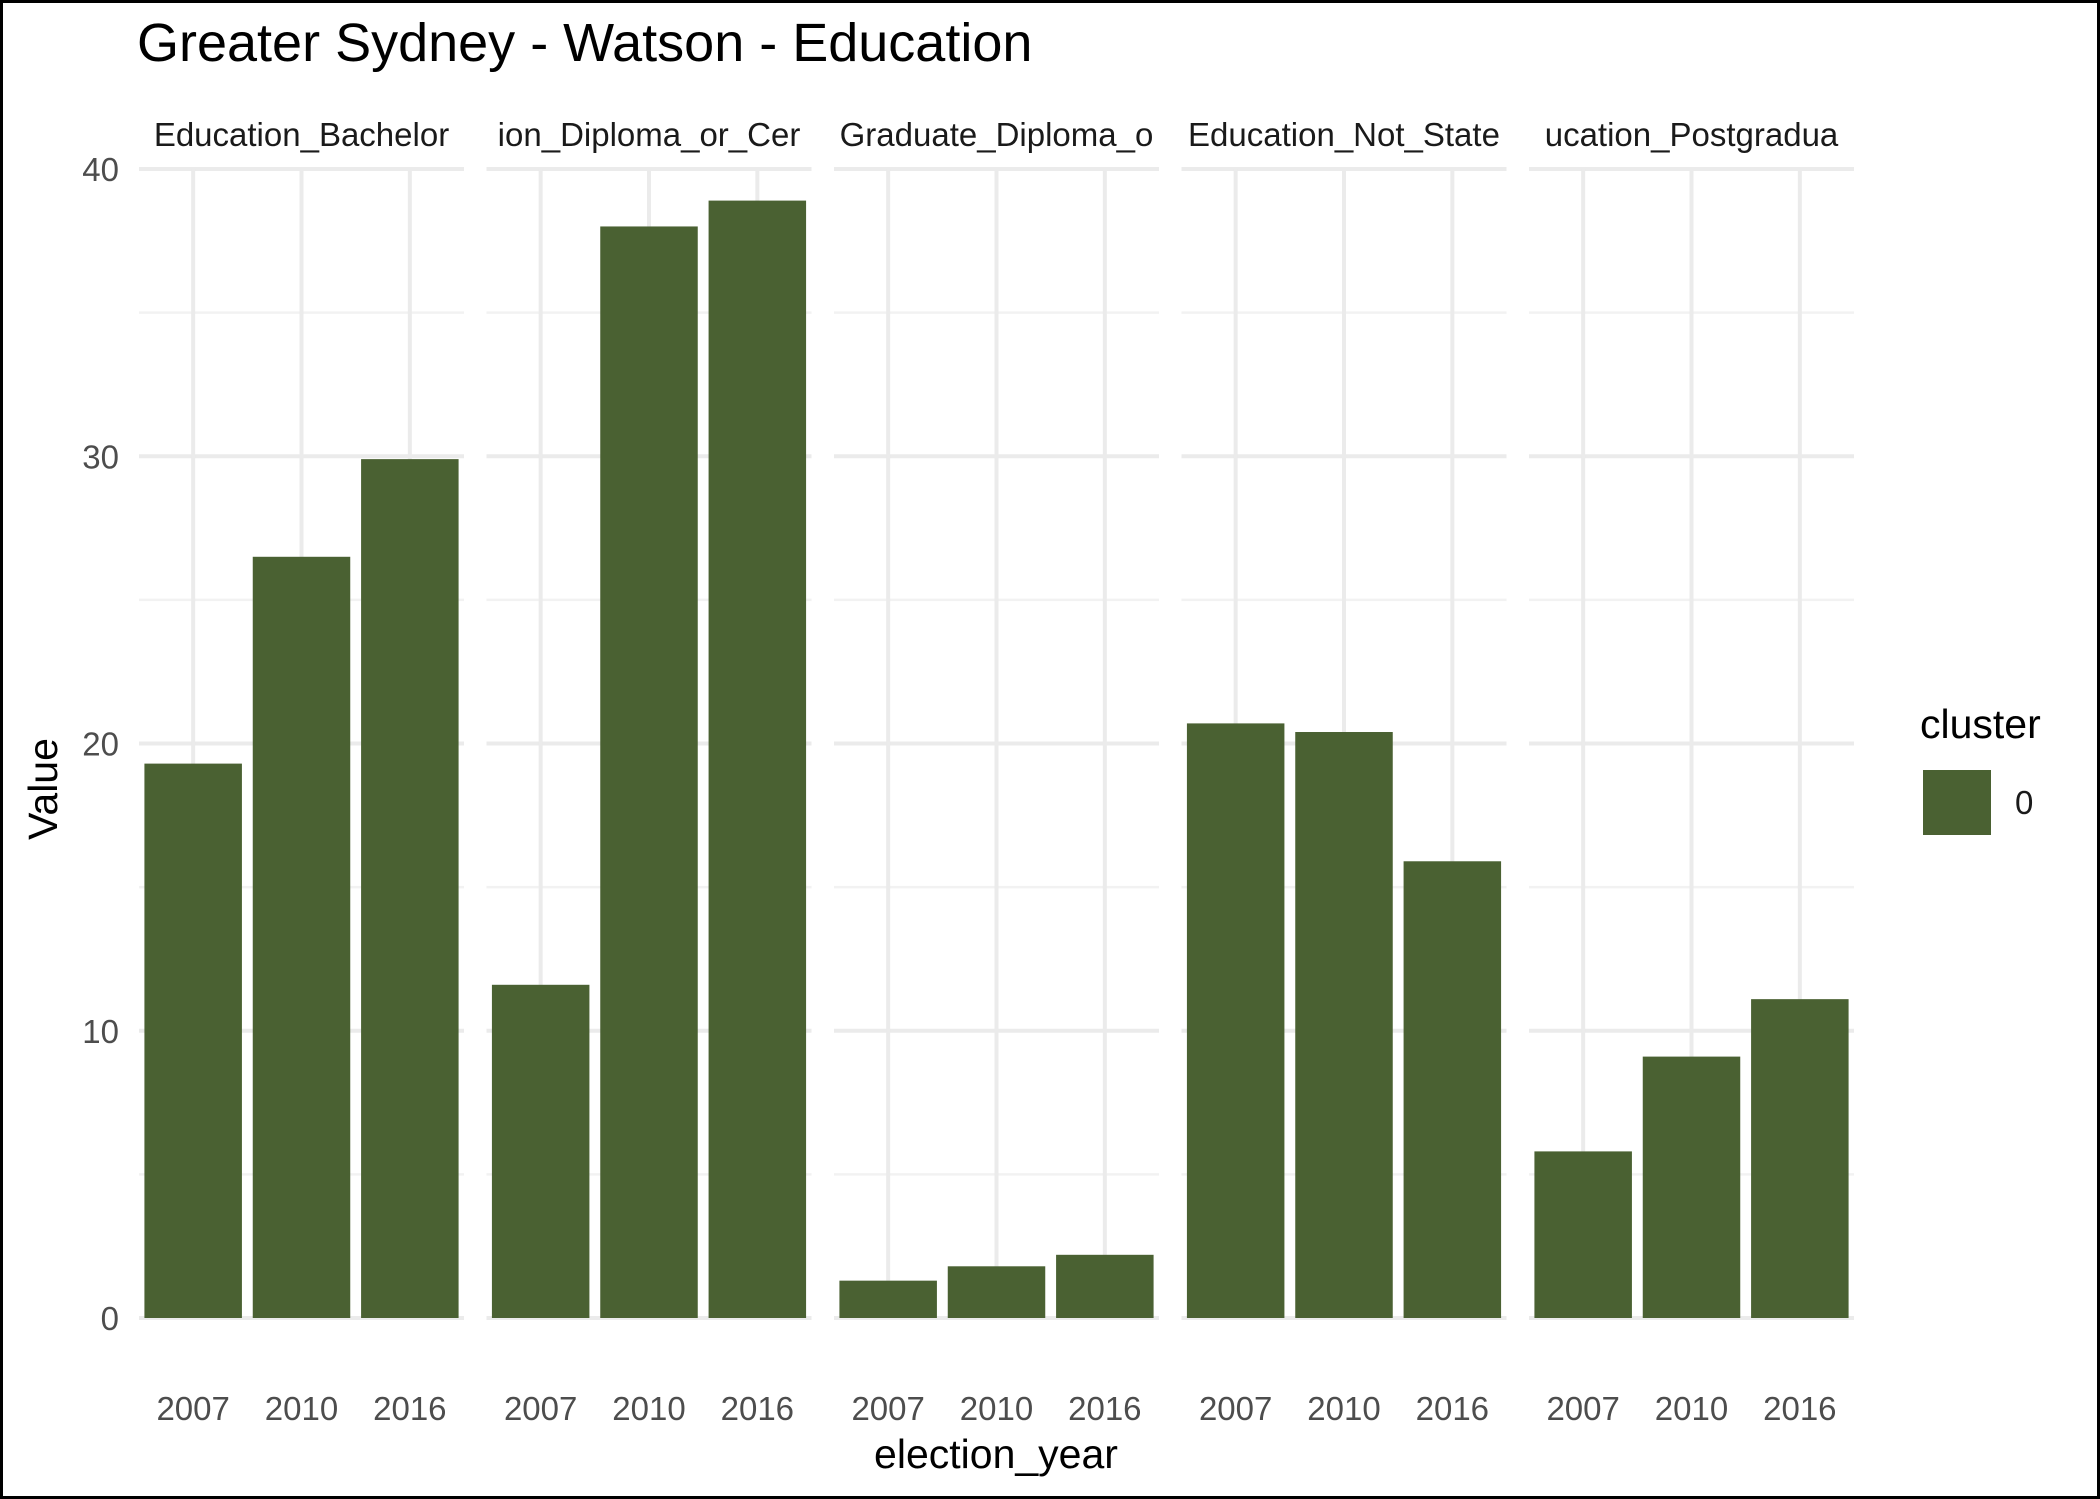  What do you see at coordinates (1692, 134) in the screenshot?
I see `facet-strip-label: ucation_Postgradua` at bounding box center [1692, 134].